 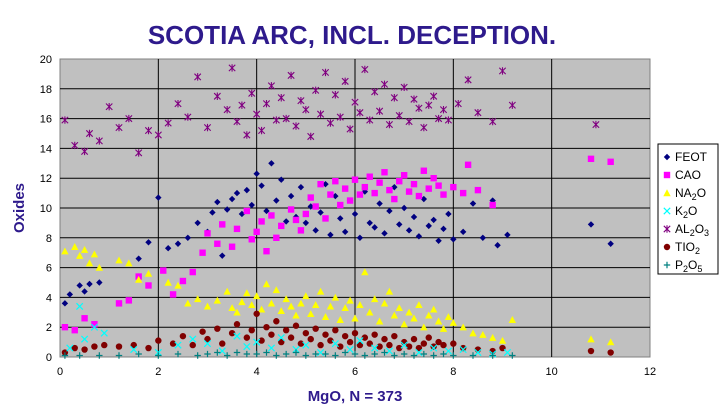 What do you see at coordinates (49, 298) in the screenshot?
I see `y-tick-label: 4` at bounding box center [49, 298].